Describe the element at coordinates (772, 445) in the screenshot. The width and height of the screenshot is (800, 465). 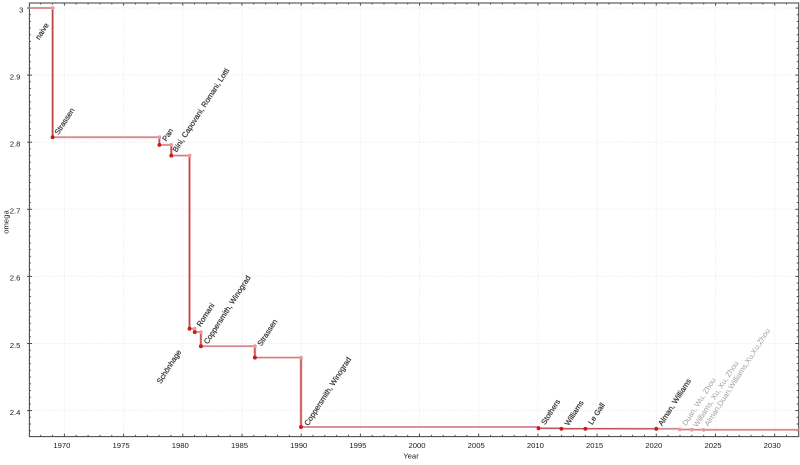
I see `svg-text: 2030` at that location.